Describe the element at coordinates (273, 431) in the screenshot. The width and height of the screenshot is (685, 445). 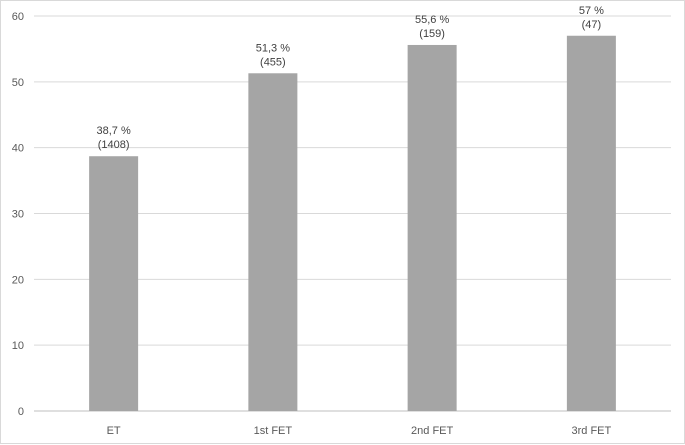
I see `x-tick-label: 1st FET` at that location.